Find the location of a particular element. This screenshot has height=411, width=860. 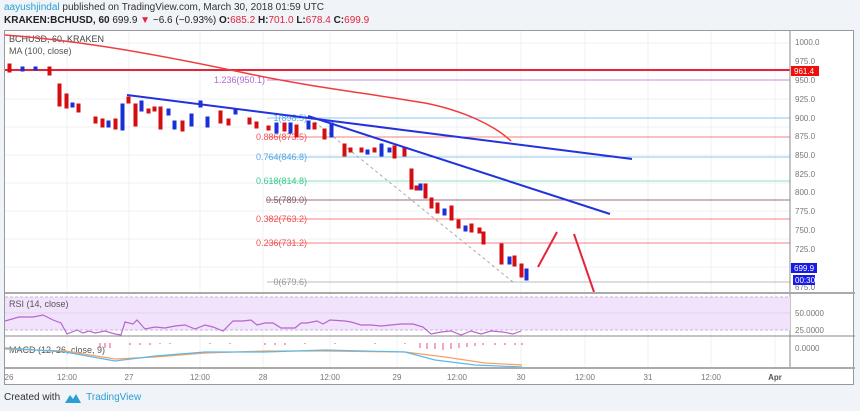

price-change: −6.6 (−0.93%) is located at coordinates (184, 20).